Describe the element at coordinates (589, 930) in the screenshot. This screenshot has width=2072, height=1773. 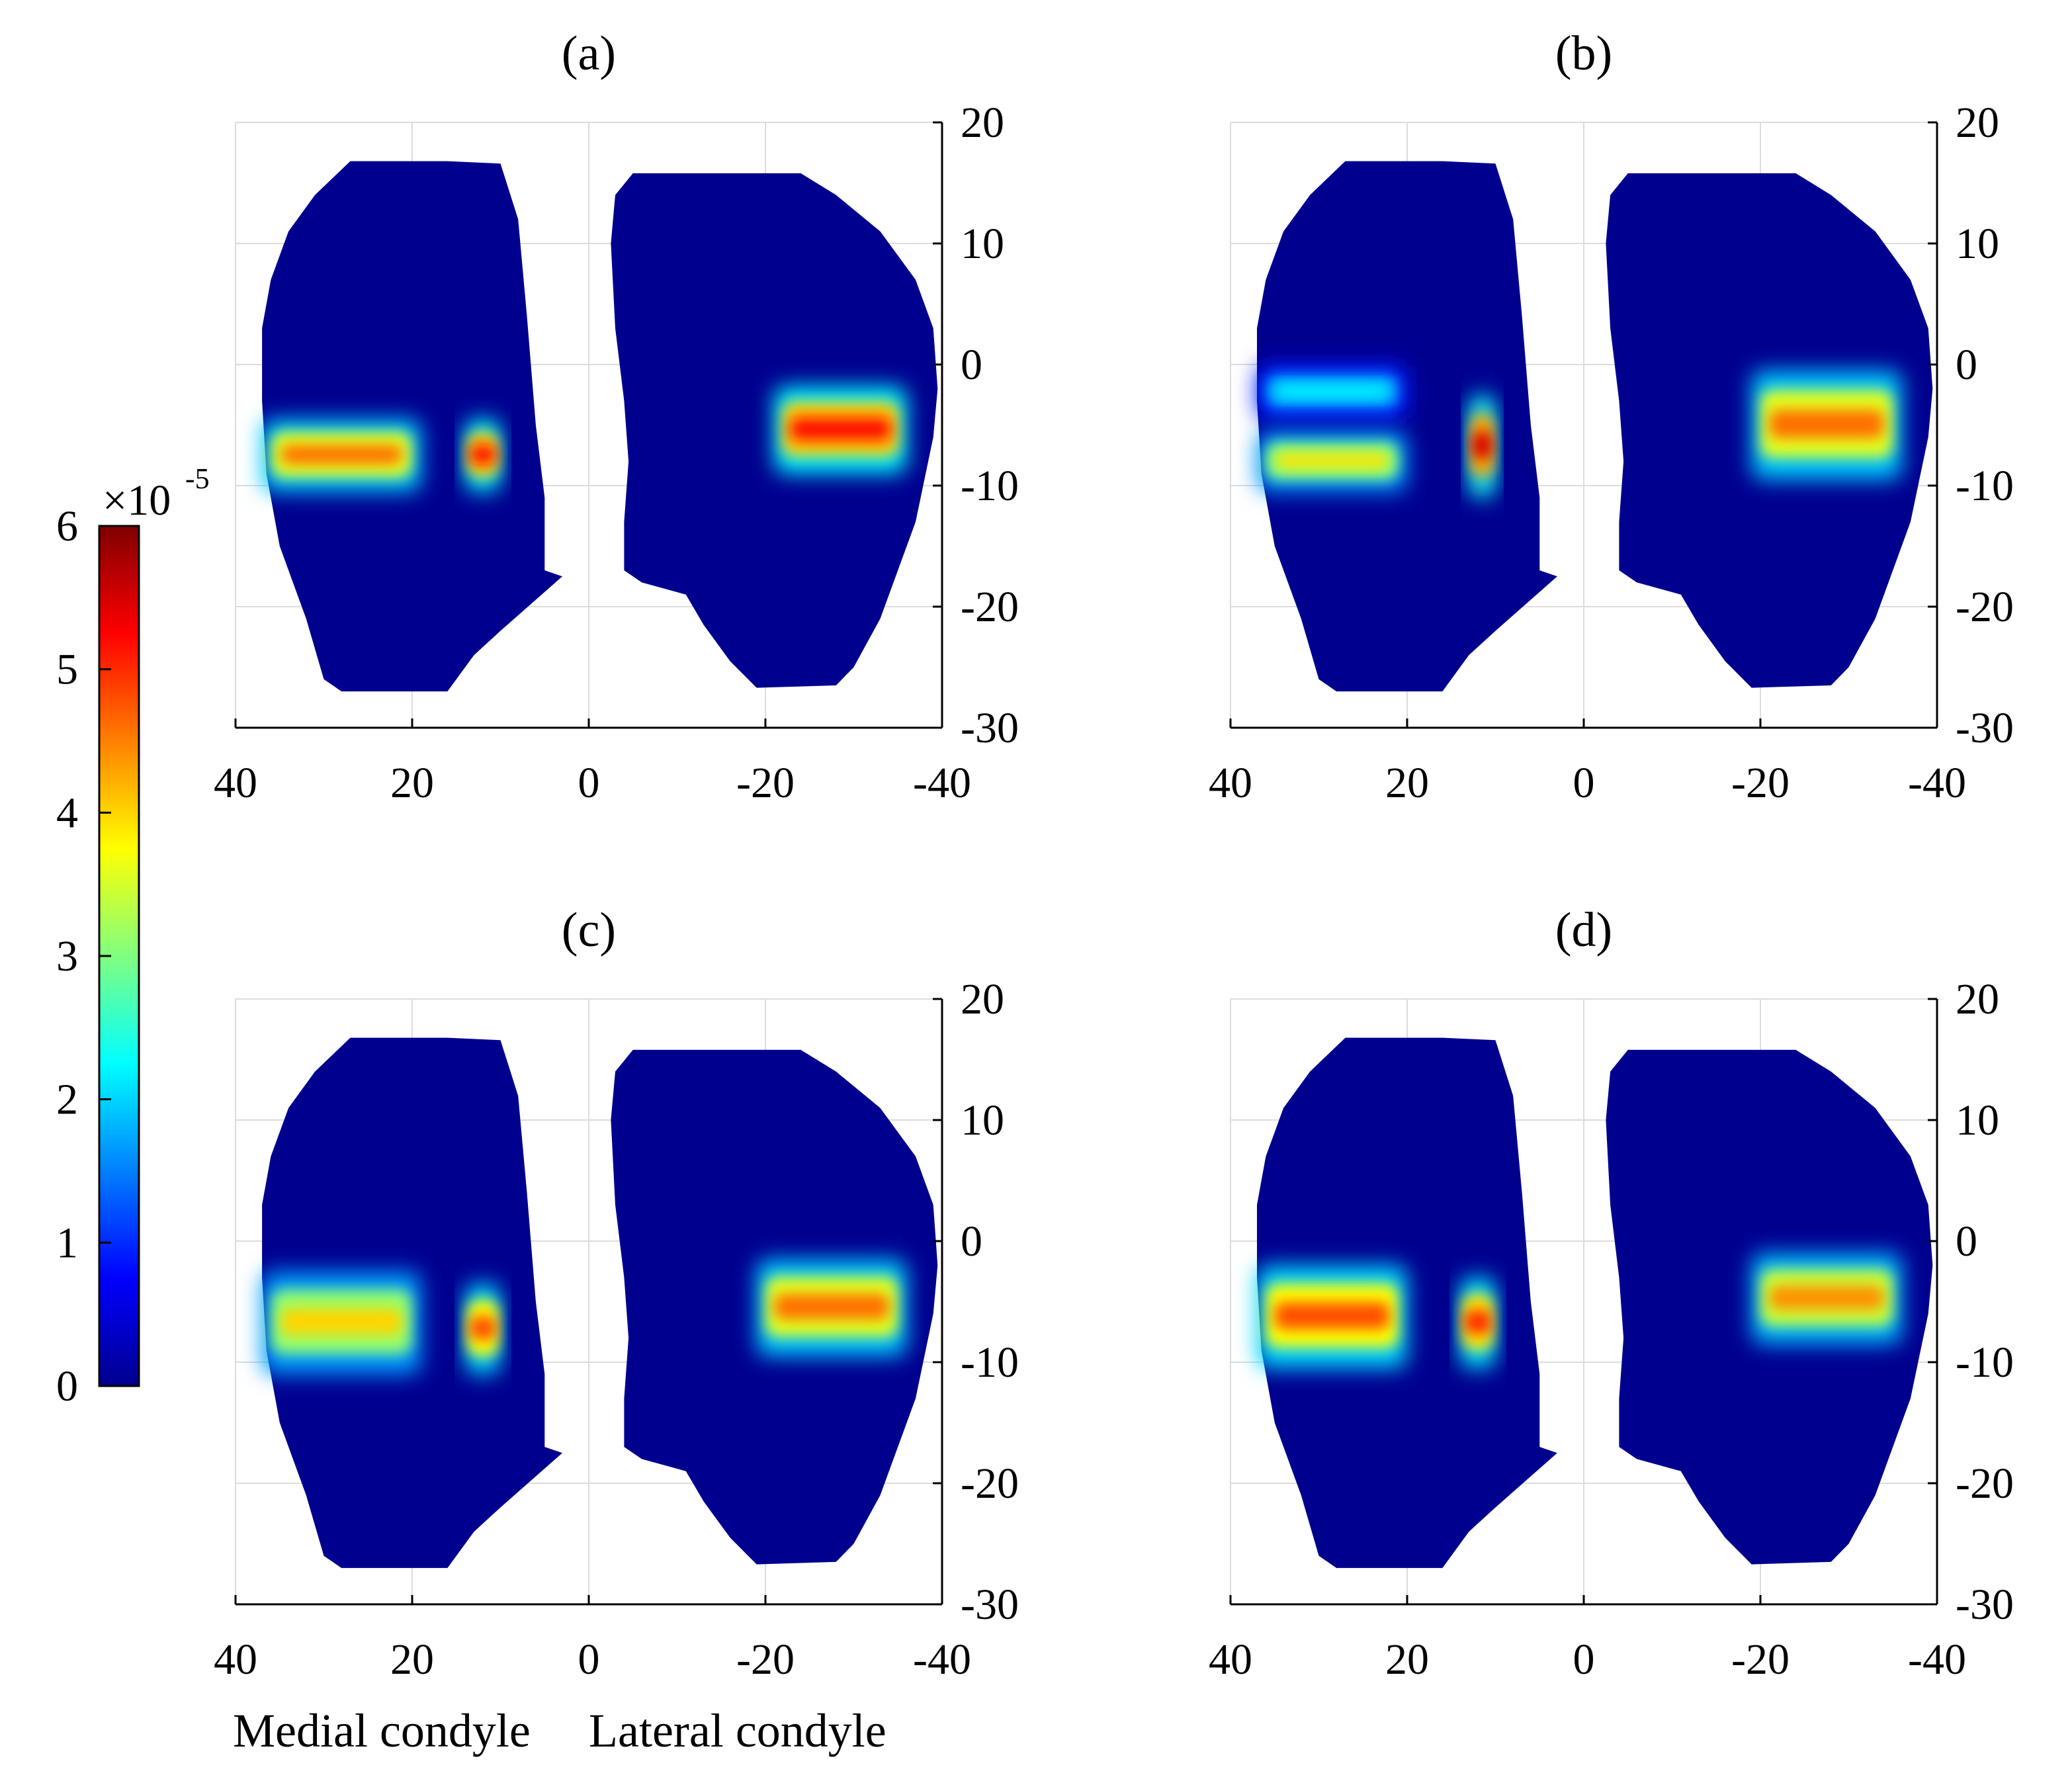
I see `panel-title: (c)` at that location.